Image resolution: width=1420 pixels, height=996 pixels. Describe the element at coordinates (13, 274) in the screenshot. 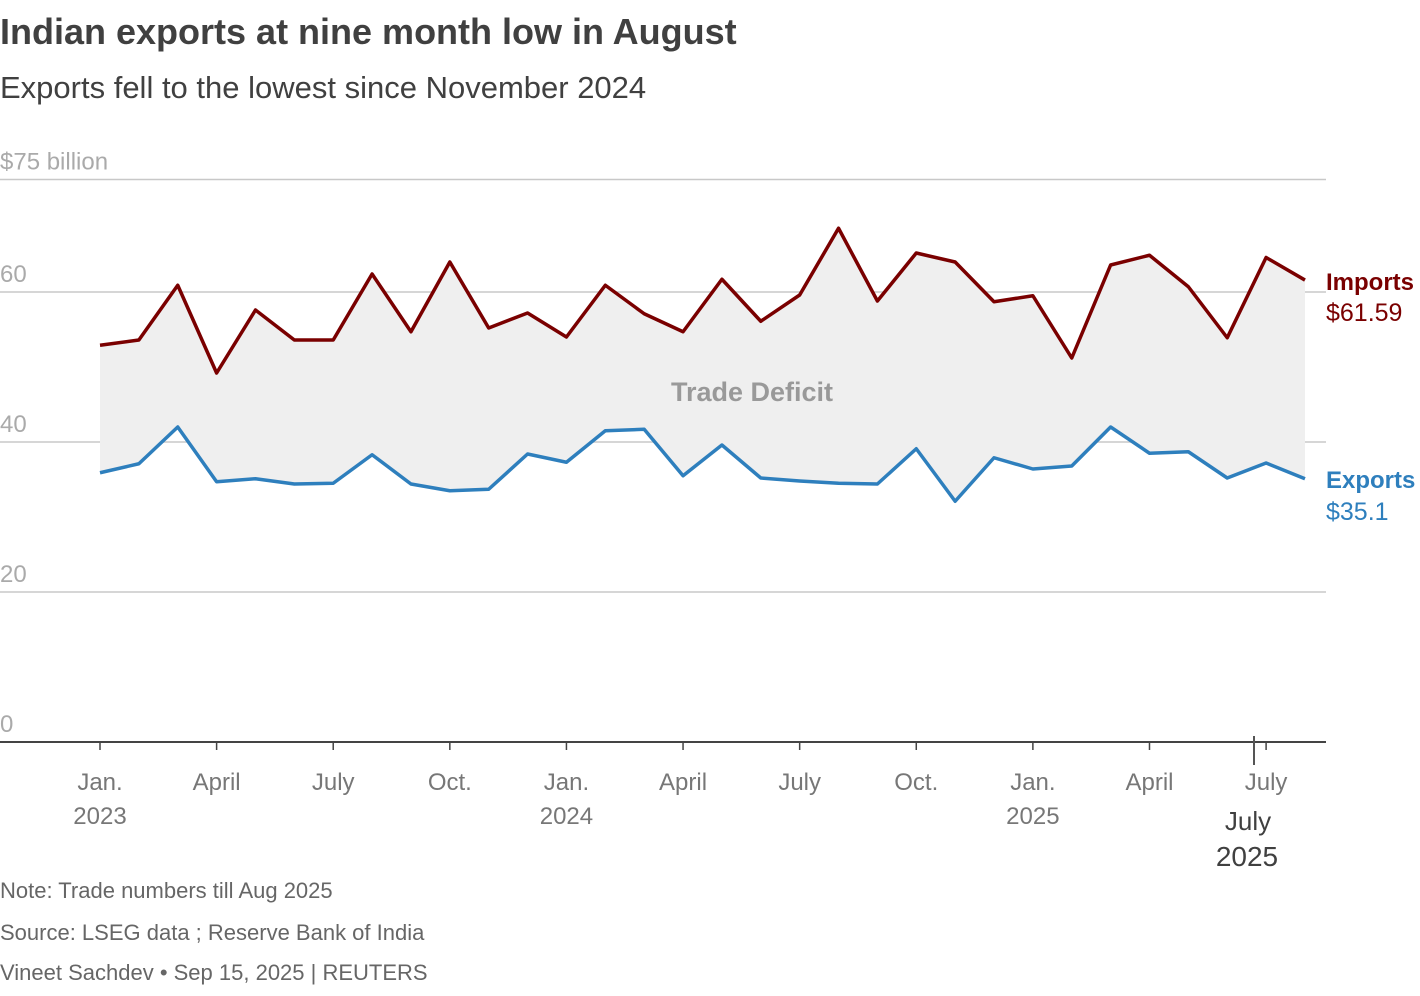

I see `y-tick-label: 60` at that location.